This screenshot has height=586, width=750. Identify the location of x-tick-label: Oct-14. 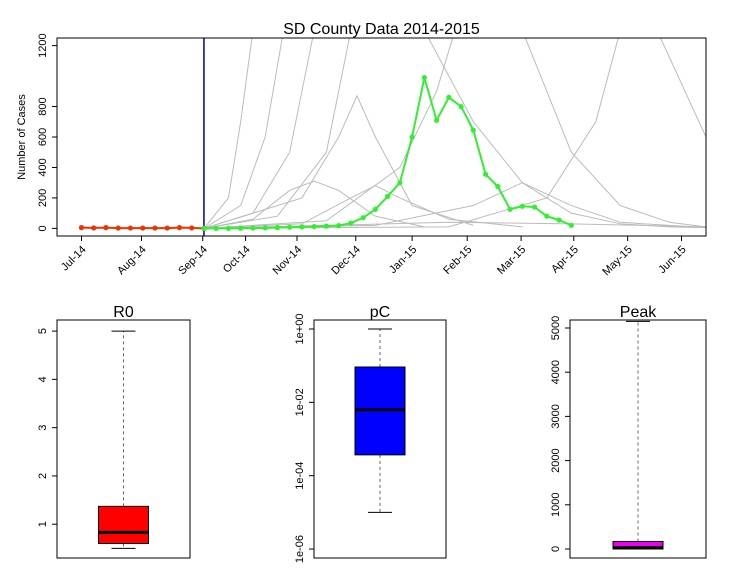
(237, 260).